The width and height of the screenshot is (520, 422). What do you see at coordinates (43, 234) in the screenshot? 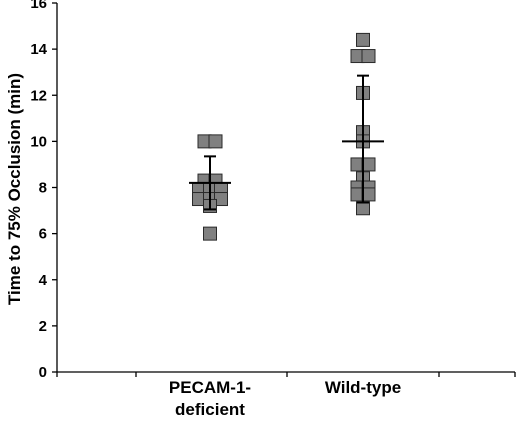
I see `y-tick-label: 6` at bounding box center [43, 234].